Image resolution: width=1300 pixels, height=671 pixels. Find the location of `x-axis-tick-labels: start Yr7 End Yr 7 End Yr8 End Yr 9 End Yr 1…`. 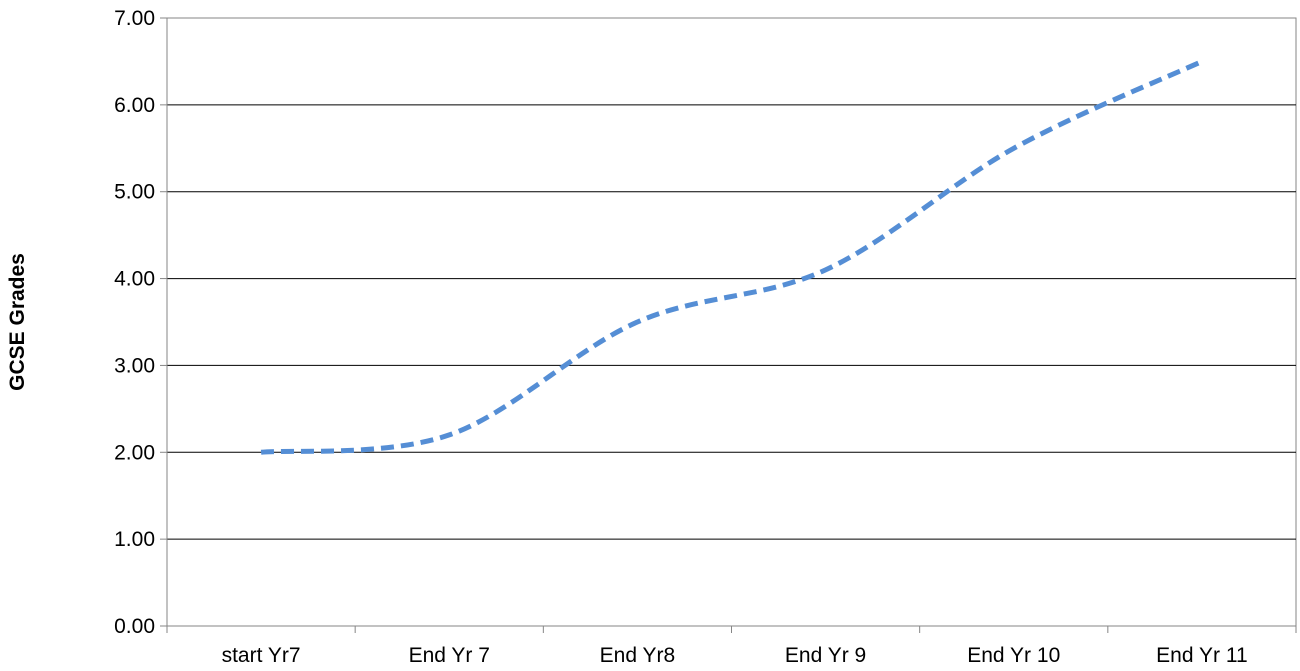

x-axis-tick-labels: start Yr7 End Yr 7 End Yr8 End Yr 9 End Yr 1… is located at coordinates (735, 655).